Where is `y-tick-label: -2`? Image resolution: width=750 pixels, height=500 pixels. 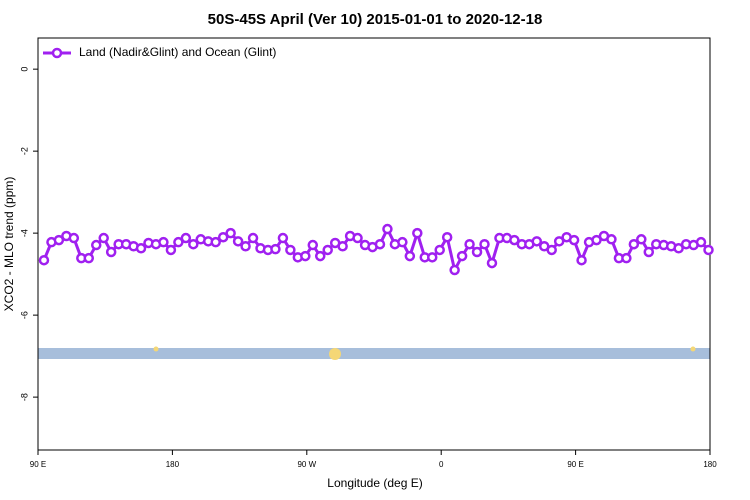
y-tick-label: -2 is located at coordinates (24, 151).